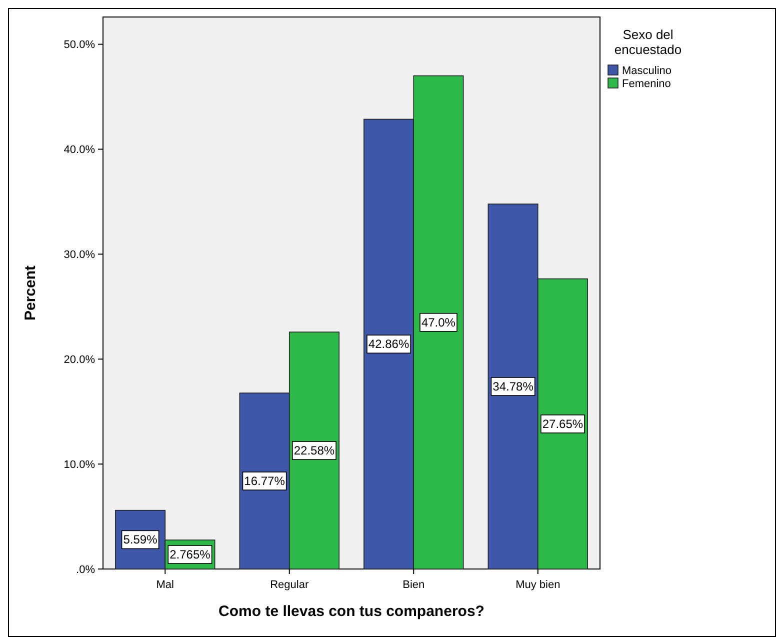  What do you see at coordinates (140, 539) in the screenshot?
I see `data-label: 5.59%` at bounding box center [140, 539].